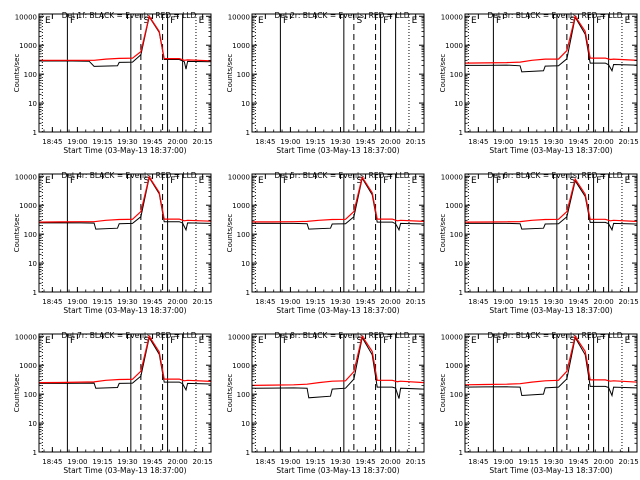  I want to click on panel-title: Det 2r: BLACK = Events, RED = LLD, so click(341, 15).